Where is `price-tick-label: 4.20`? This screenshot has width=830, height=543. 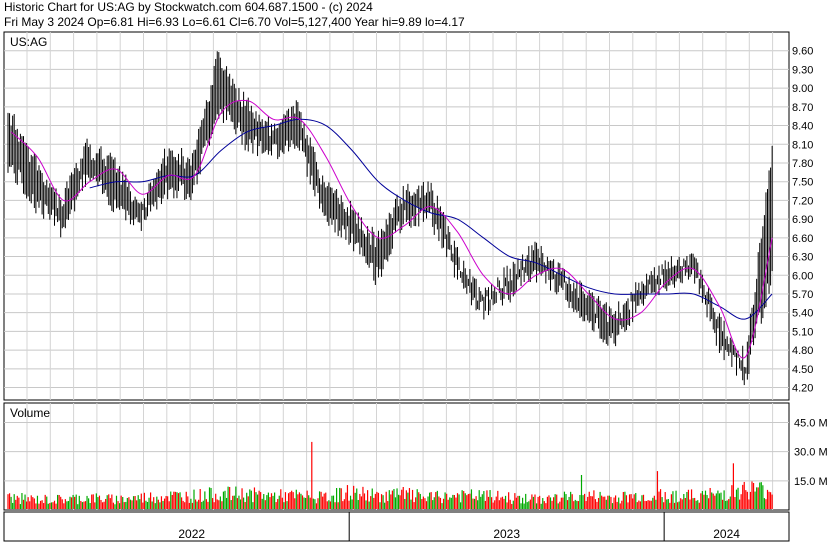
price-tick-label: 4.20 is located at coordinates (802, 389).